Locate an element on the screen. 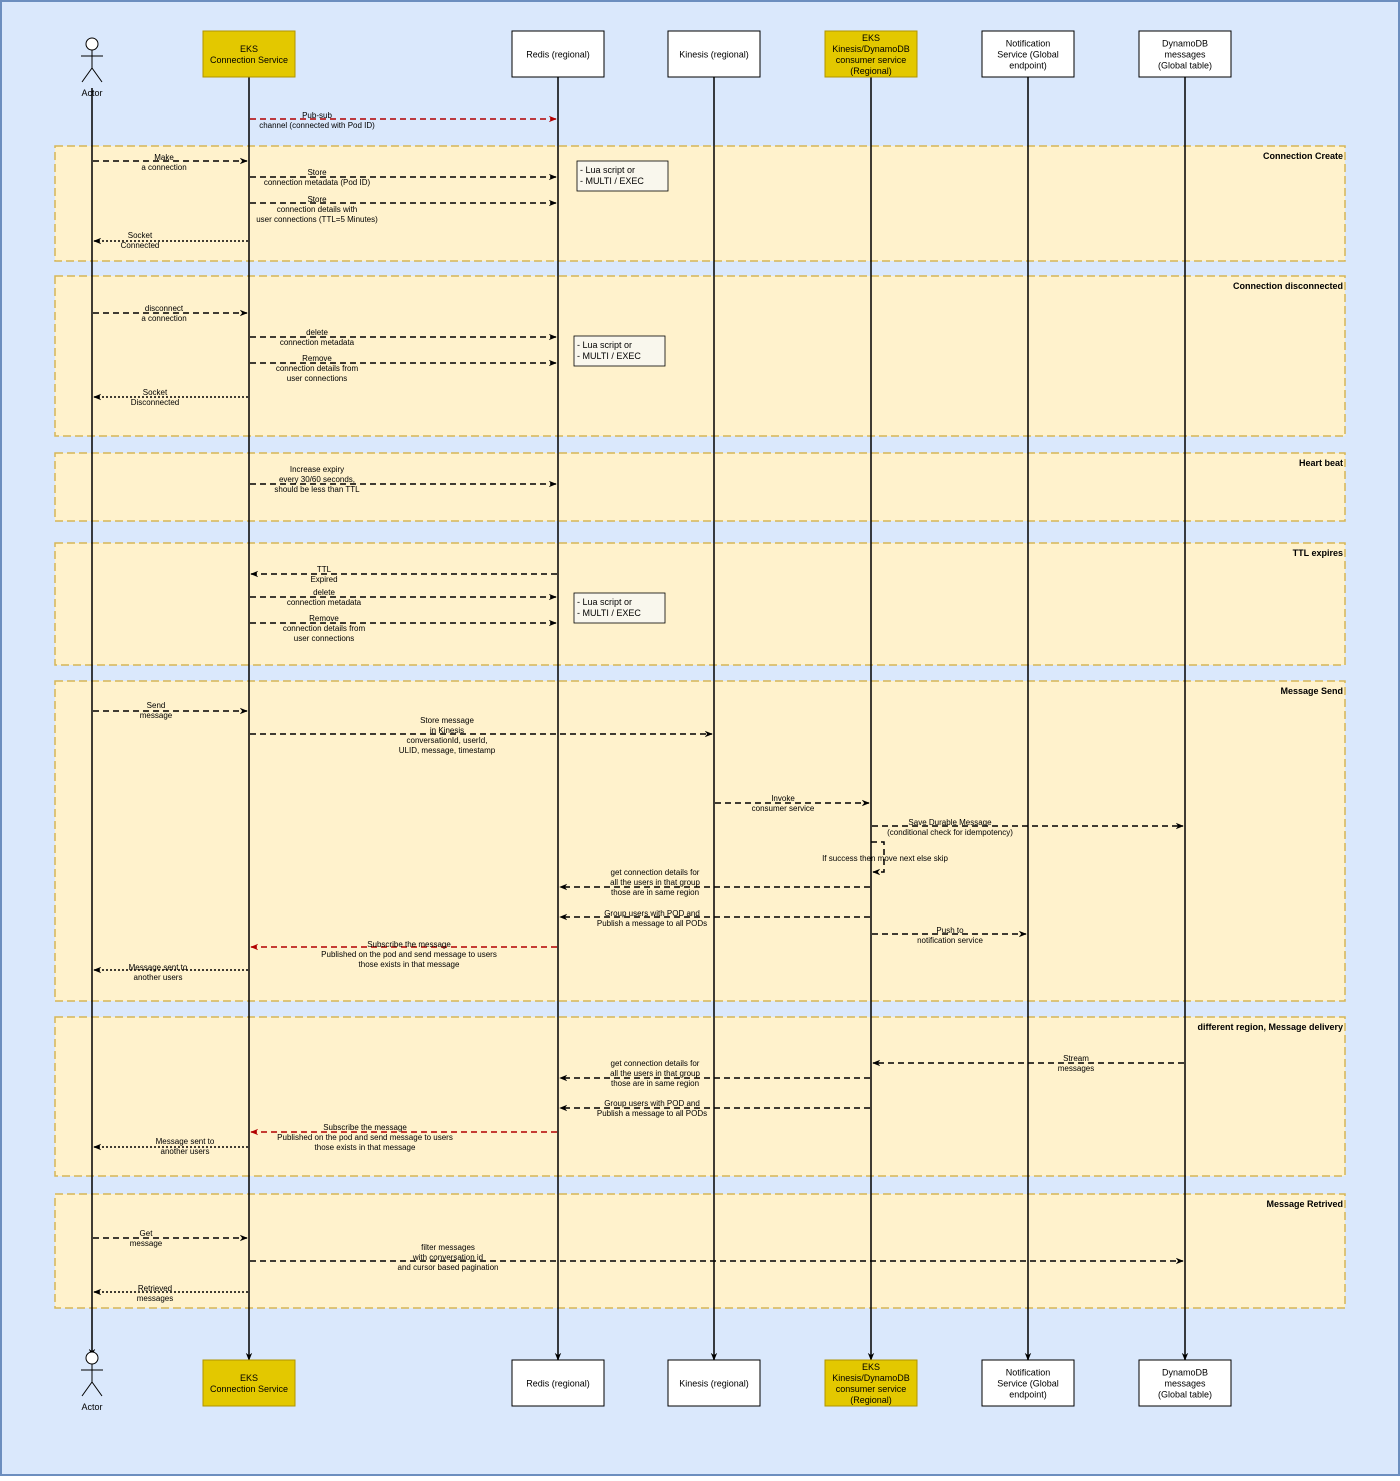 The width and height of the screenshot is (1400, 1481). message-arrow: delete connection metadata is located at coordinates (403, 337).